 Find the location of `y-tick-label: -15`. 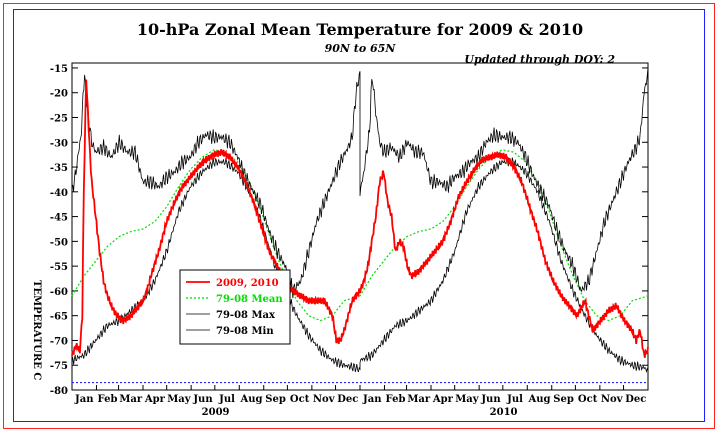

y-tick-label: -15 is located at coordinates (59, 69).